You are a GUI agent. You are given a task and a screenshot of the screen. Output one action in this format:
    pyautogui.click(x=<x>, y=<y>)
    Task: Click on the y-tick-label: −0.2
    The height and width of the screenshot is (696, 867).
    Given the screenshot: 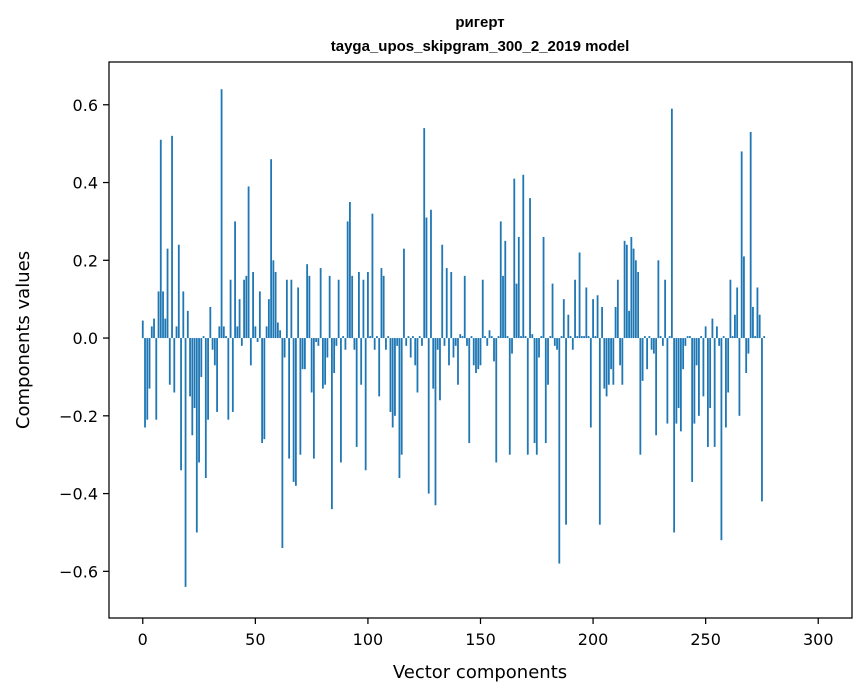 What is the action you would take?
    pyautogui.click(x=78, y=416)
    